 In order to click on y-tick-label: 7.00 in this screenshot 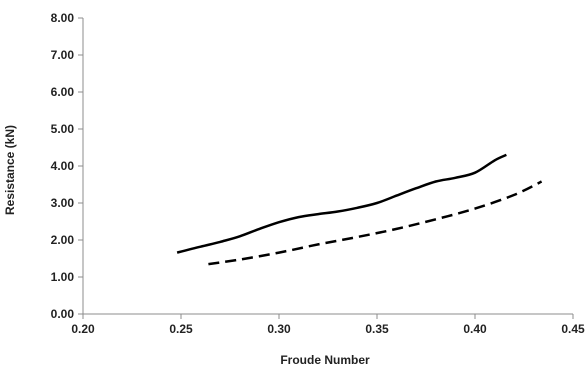, I will do `click(63, 55)`.